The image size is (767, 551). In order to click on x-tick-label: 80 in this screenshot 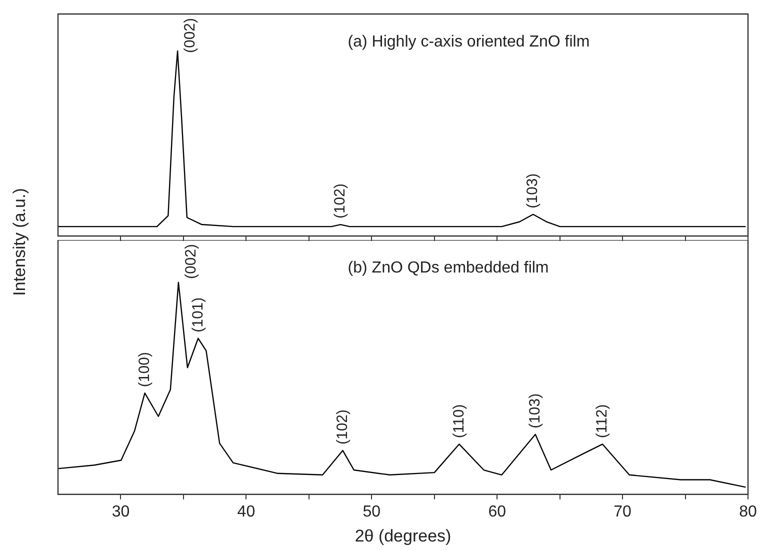, I will do `click(748, 511)`.